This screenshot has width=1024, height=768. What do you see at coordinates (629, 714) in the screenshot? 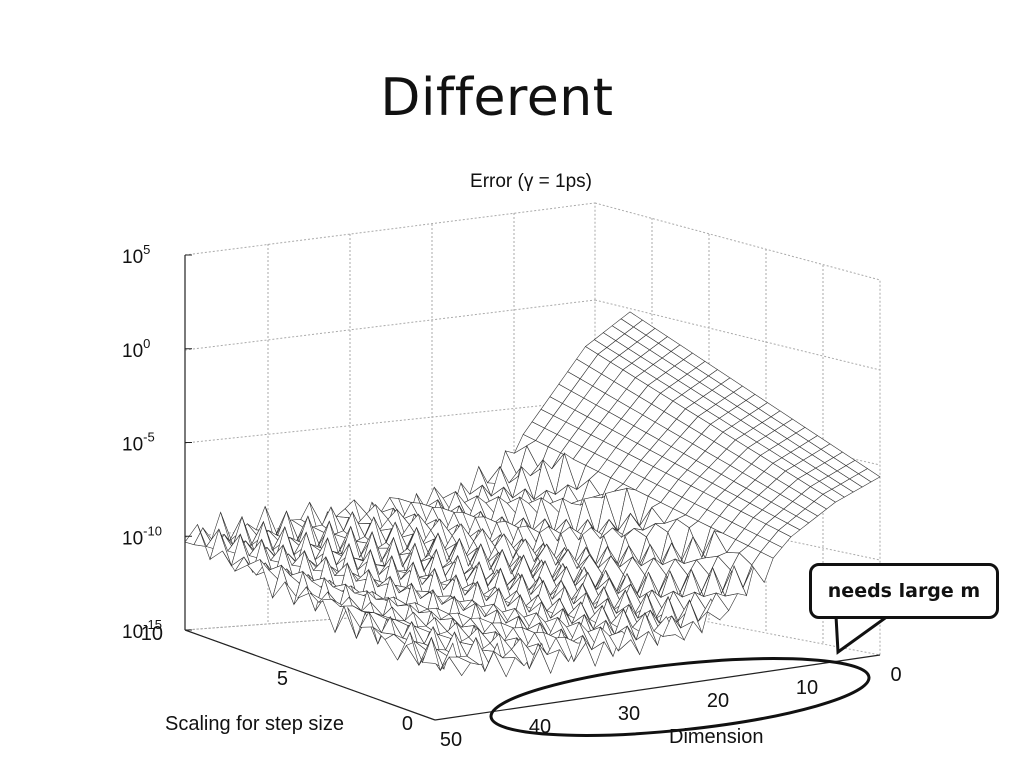
I see `x-tick-label: 30` at bounding box center [629, 714].